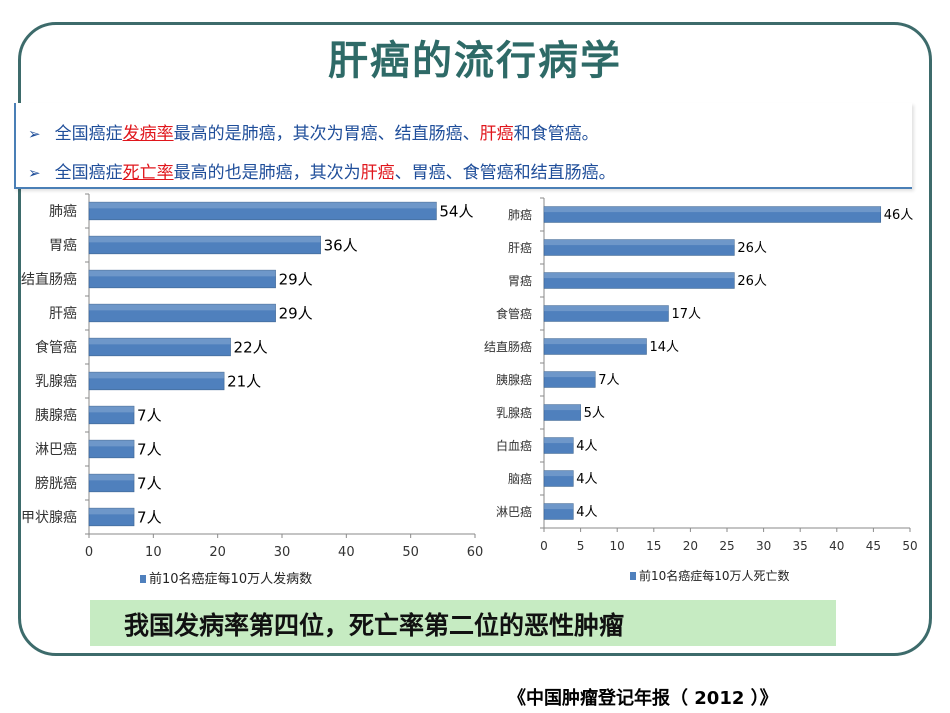  What do you see at coordinates (899, 215) in the screenshot?
I see `data-label: 46人` at bounding box center [899, 215].